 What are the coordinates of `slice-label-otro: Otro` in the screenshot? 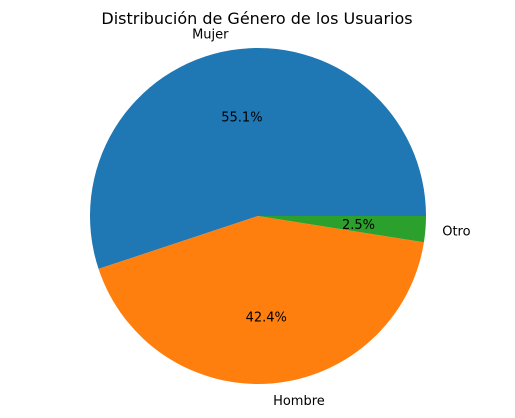 It's located at (456, 231).